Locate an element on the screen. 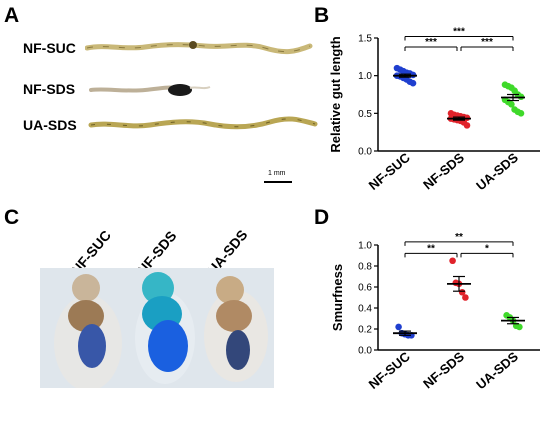  scale-bar-label: 1 mm is located at coordinates (277, 173).